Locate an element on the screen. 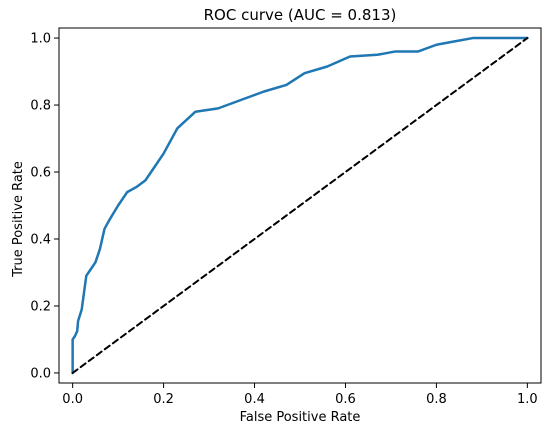 The image size is (550, 435). y-axis-label: True Positive Rate is located at coordinates (18, 219).